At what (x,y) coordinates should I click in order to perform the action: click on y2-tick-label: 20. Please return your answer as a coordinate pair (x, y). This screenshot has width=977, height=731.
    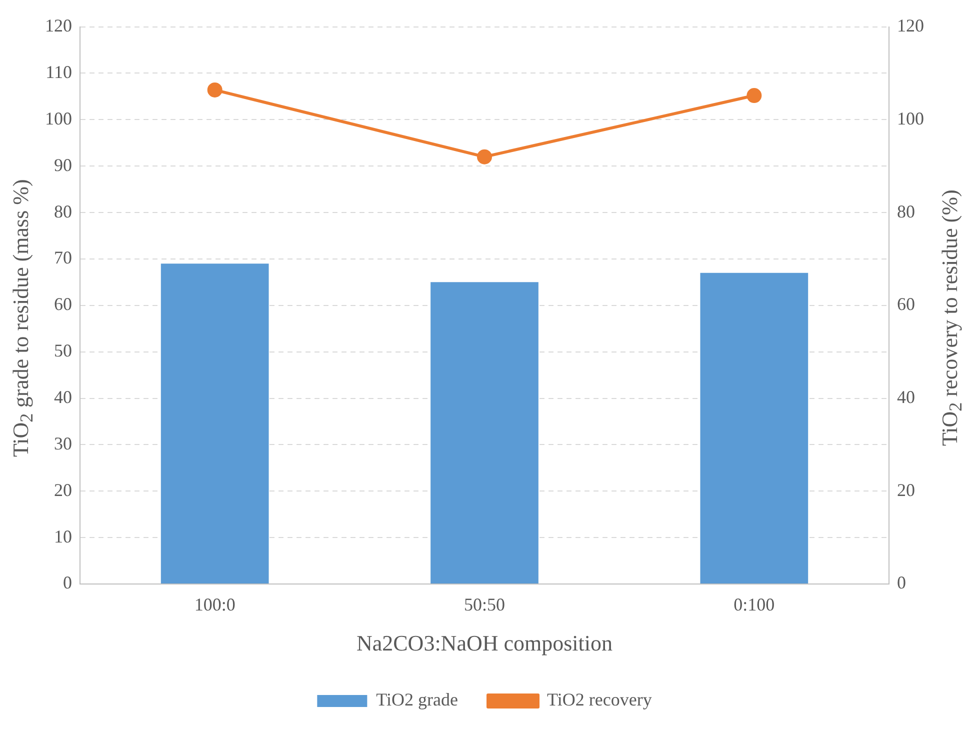
    Looking at the image, I should click on (906, 490).